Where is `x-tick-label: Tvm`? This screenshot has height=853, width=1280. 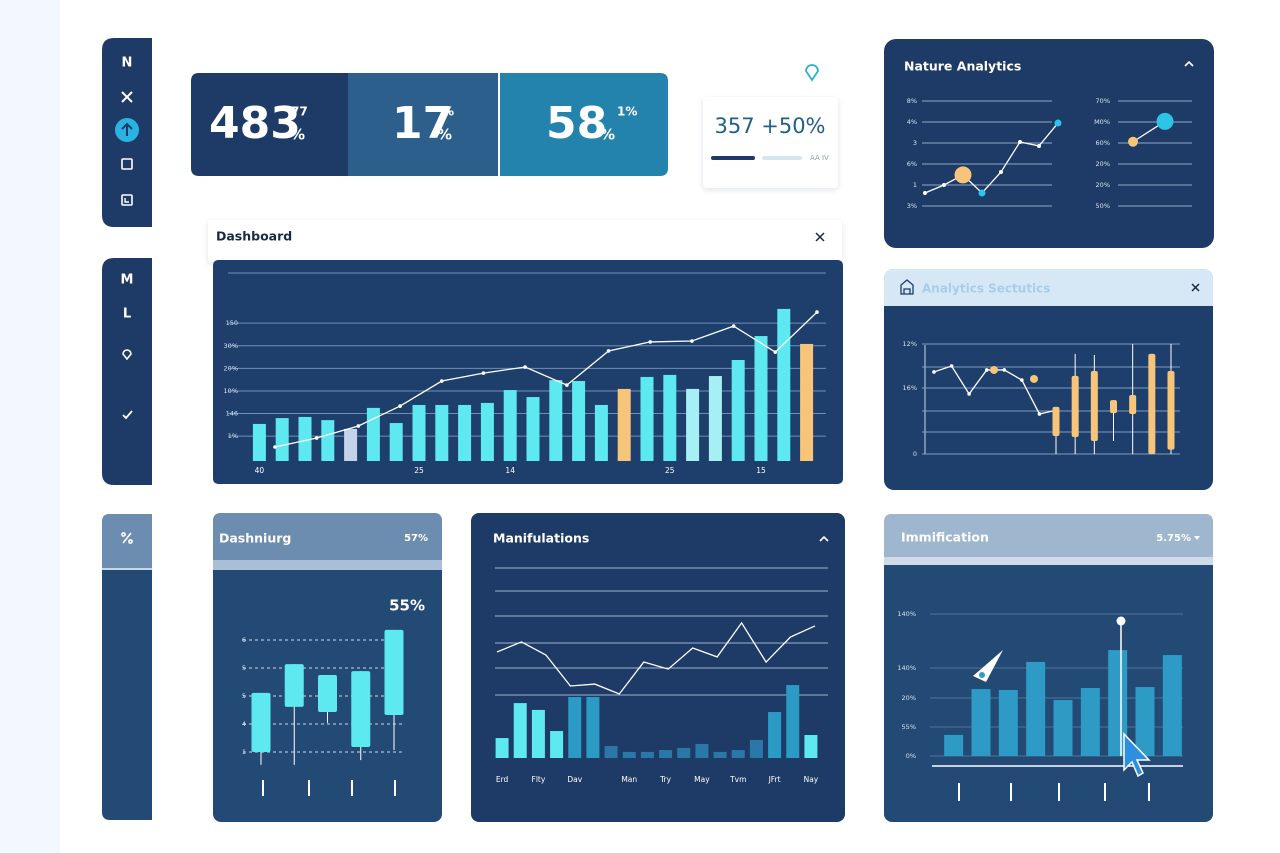 x-tick-label: Tvm is located at coordinates (737, 779).